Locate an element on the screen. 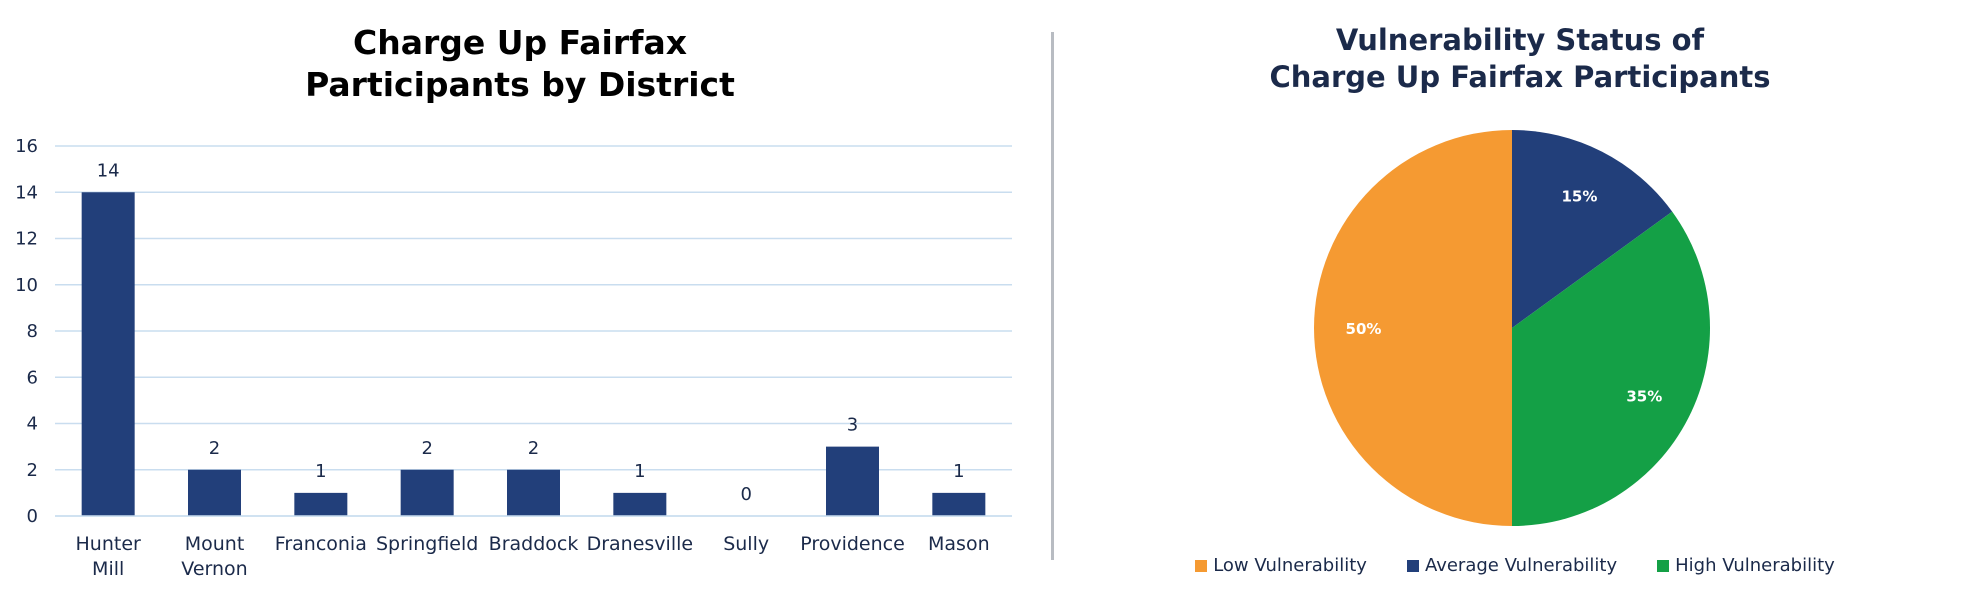 The image size is (1970, 600). legend-item: Average Vulnerability is located at coordinates (1512, 565).